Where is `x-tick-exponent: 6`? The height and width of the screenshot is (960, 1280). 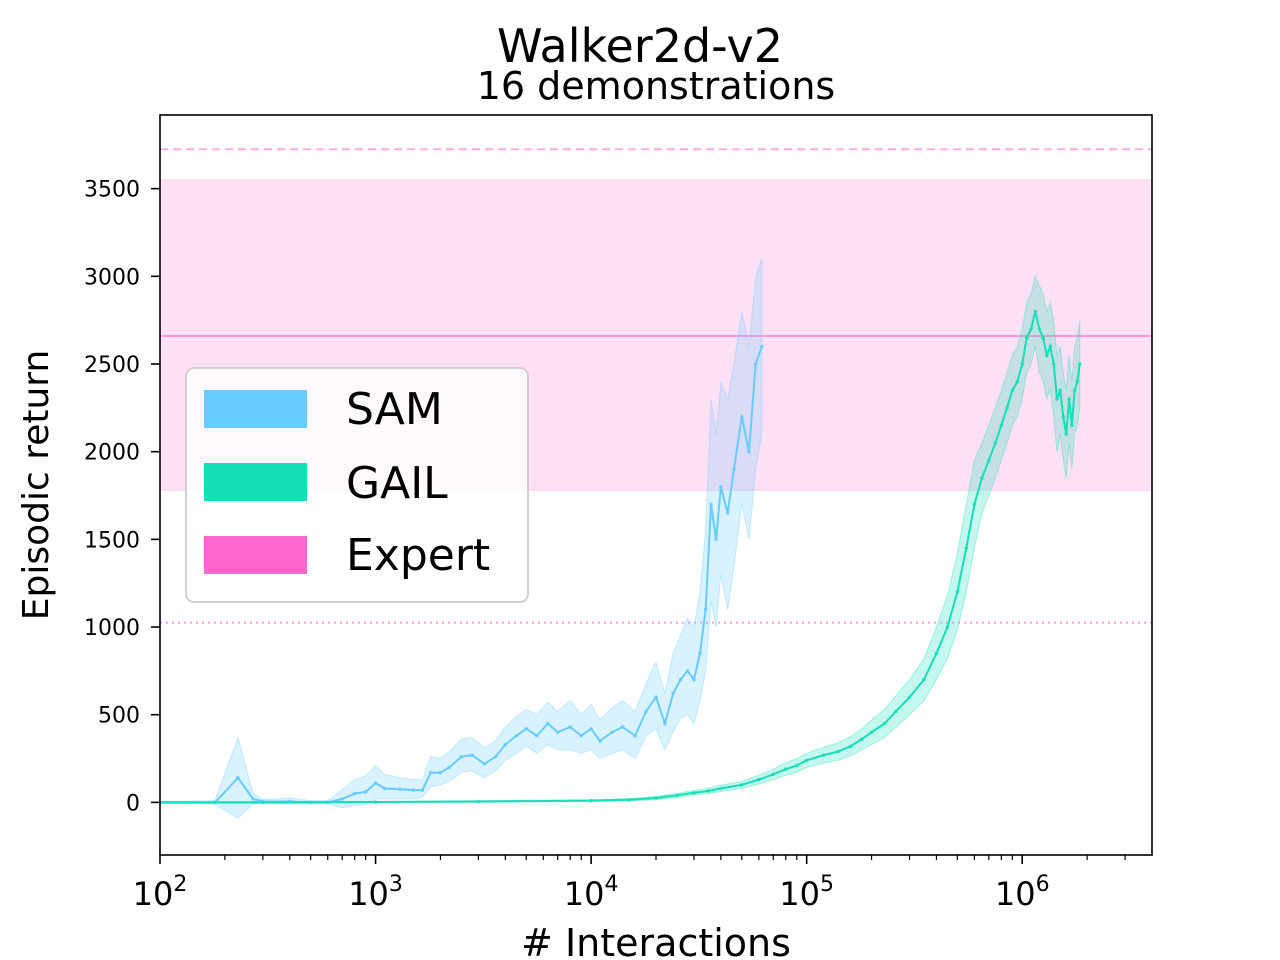
x-tick-exponent: 6 is located at coordinates (1043, 884).